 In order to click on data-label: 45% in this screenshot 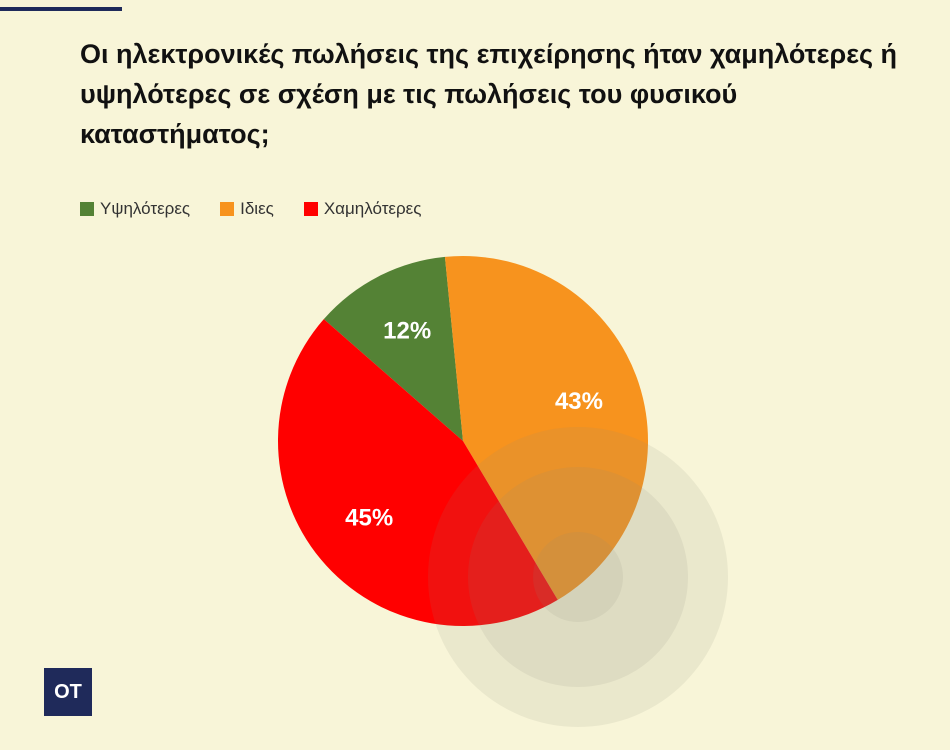, I will do `click(369, 518)`.